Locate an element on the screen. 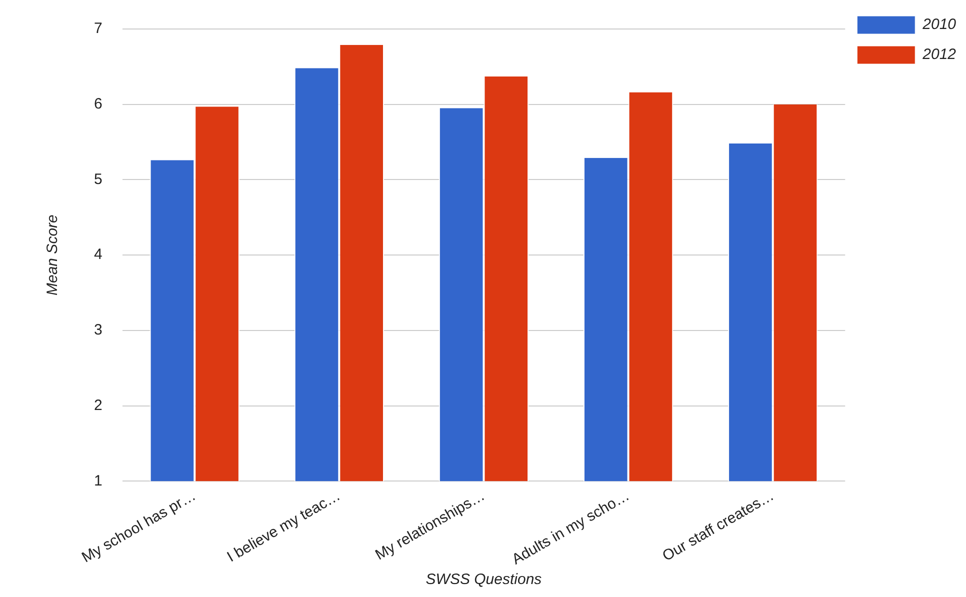 The height and width of the screenshot is (597, 966). y-tick-label: 6 is located at coordinates (98, 103).